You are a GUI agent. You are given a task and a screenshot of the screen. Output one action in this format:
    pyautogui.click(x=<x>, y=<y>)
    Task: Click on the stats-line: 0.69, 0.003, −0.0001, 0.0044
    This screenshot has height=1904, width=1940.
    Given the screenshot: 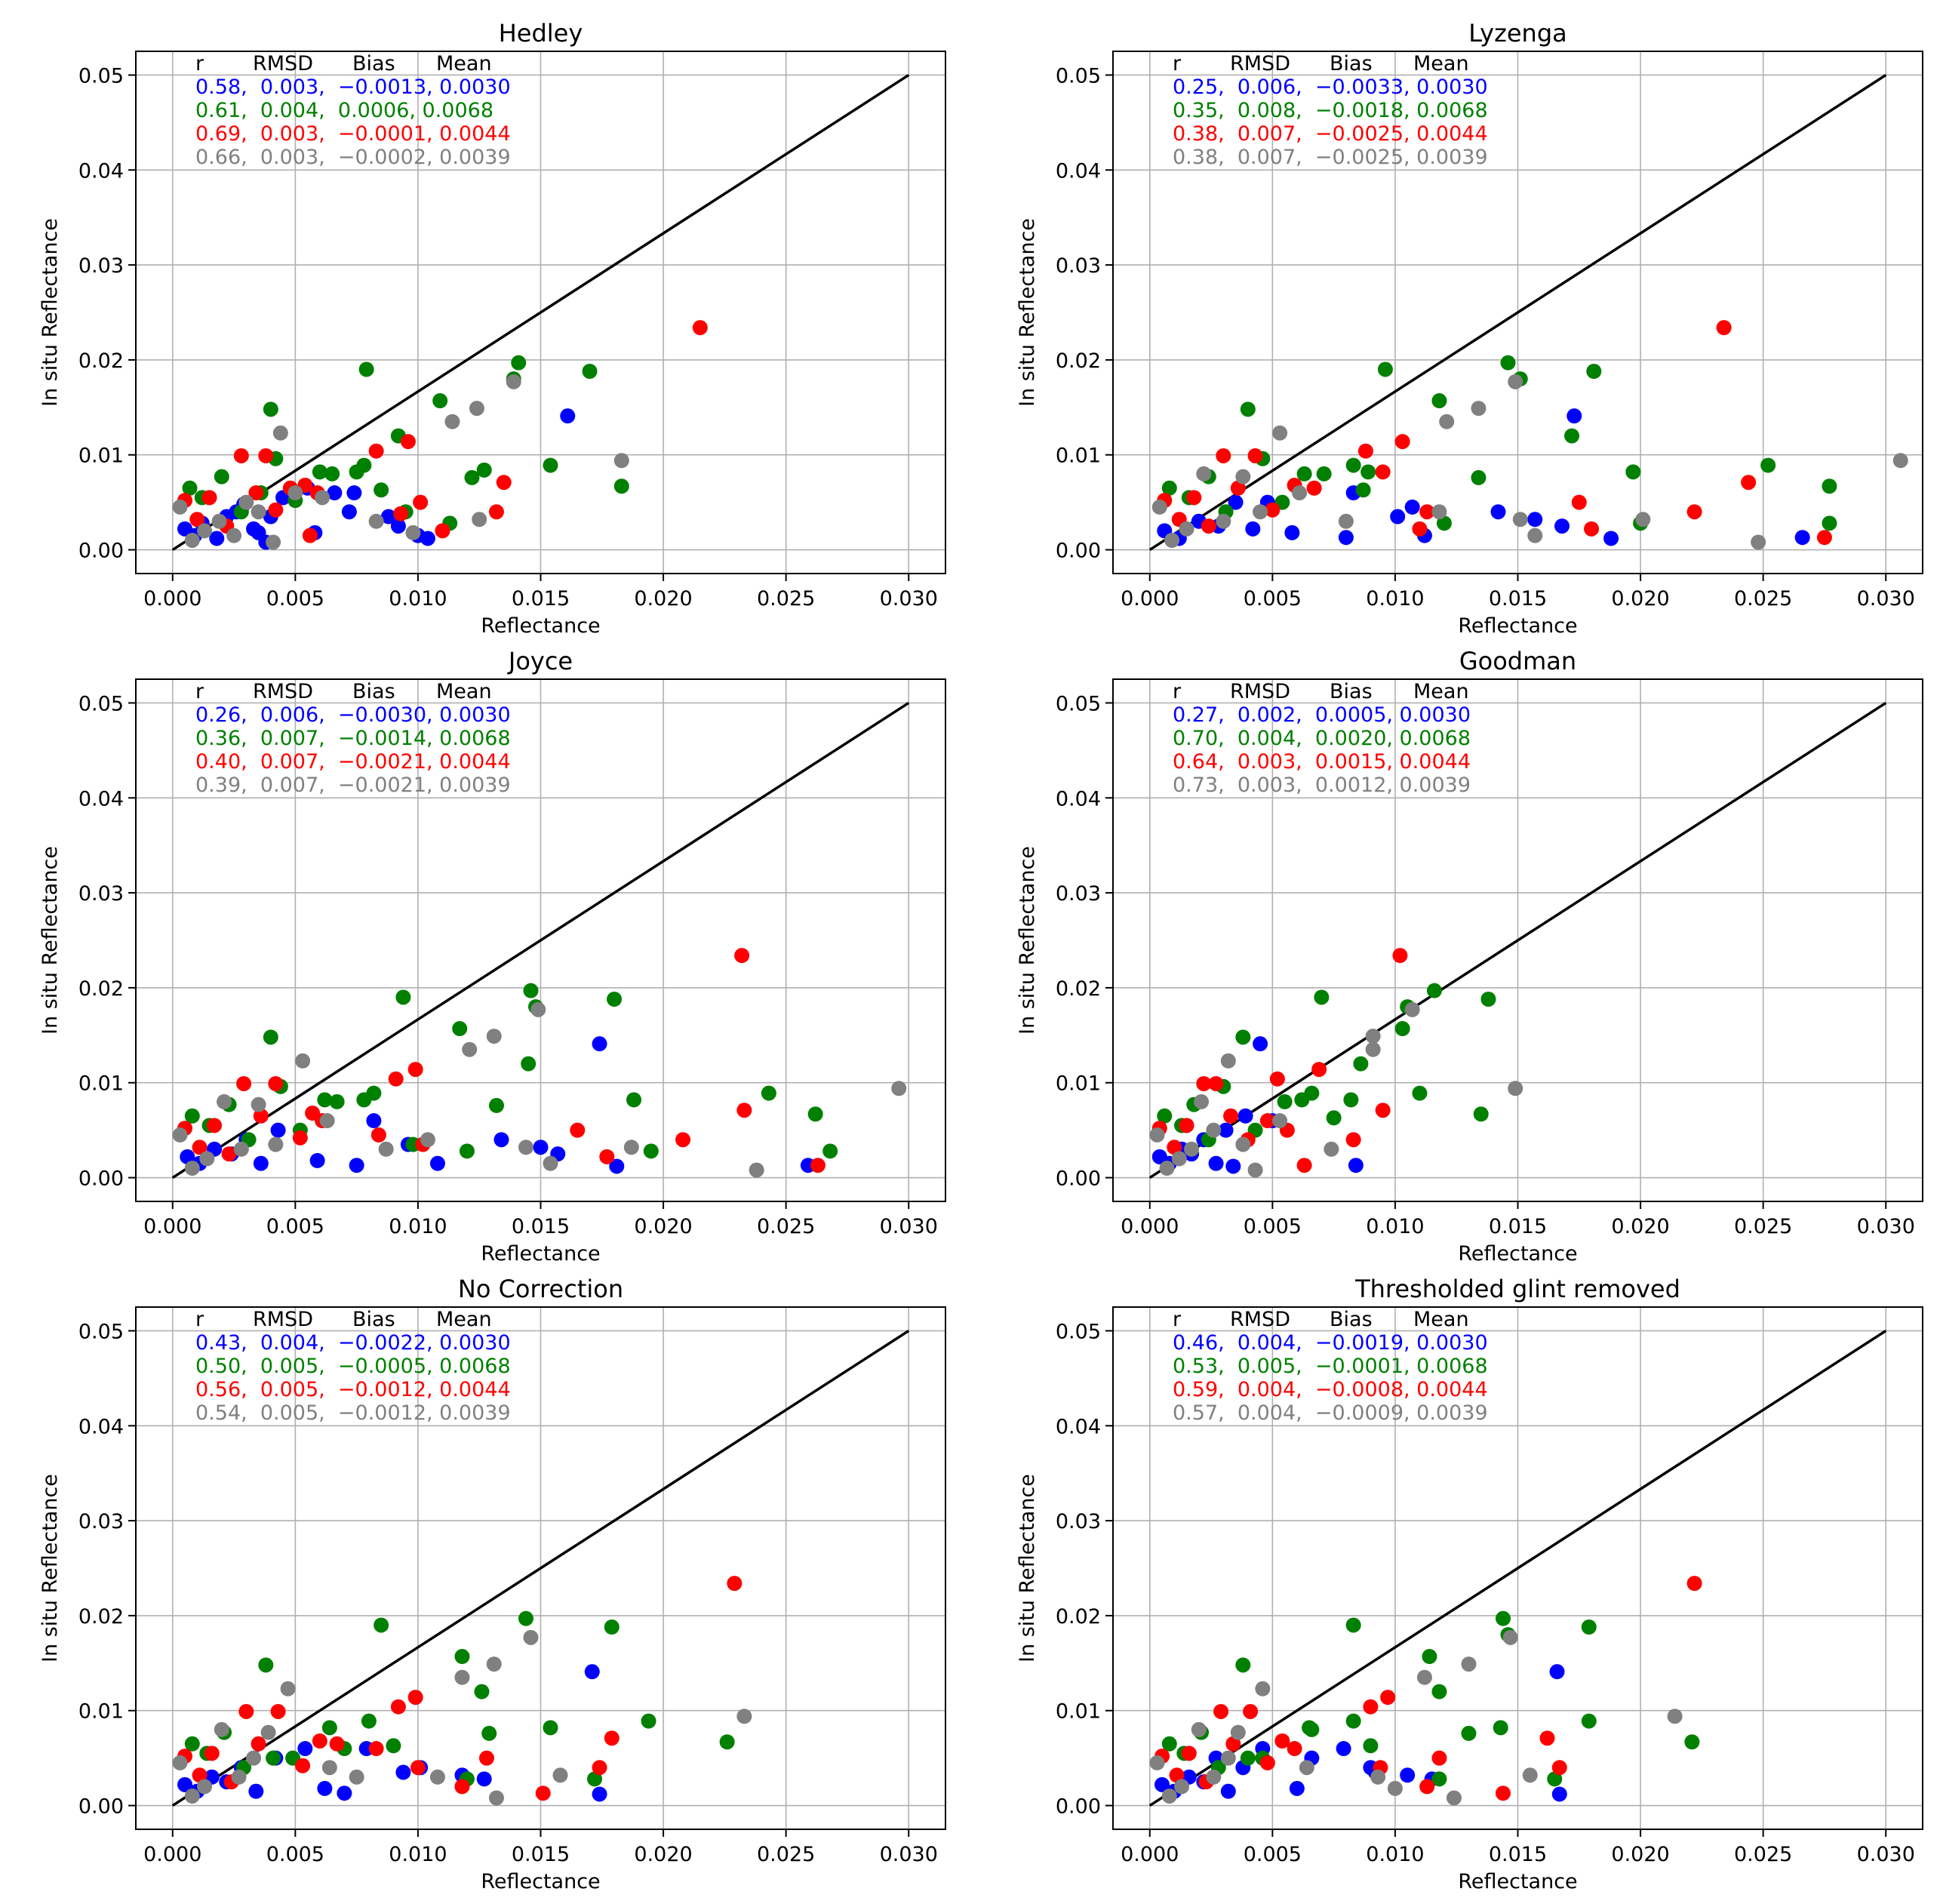 What is the action you would take?
    pyautogui.click(x=353, y=134)
    